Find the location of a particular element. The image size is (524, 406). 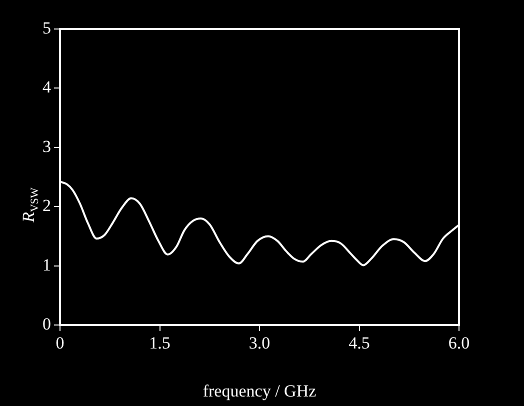

x-tick-label: 3.0 is located at coordinates (259, 343).